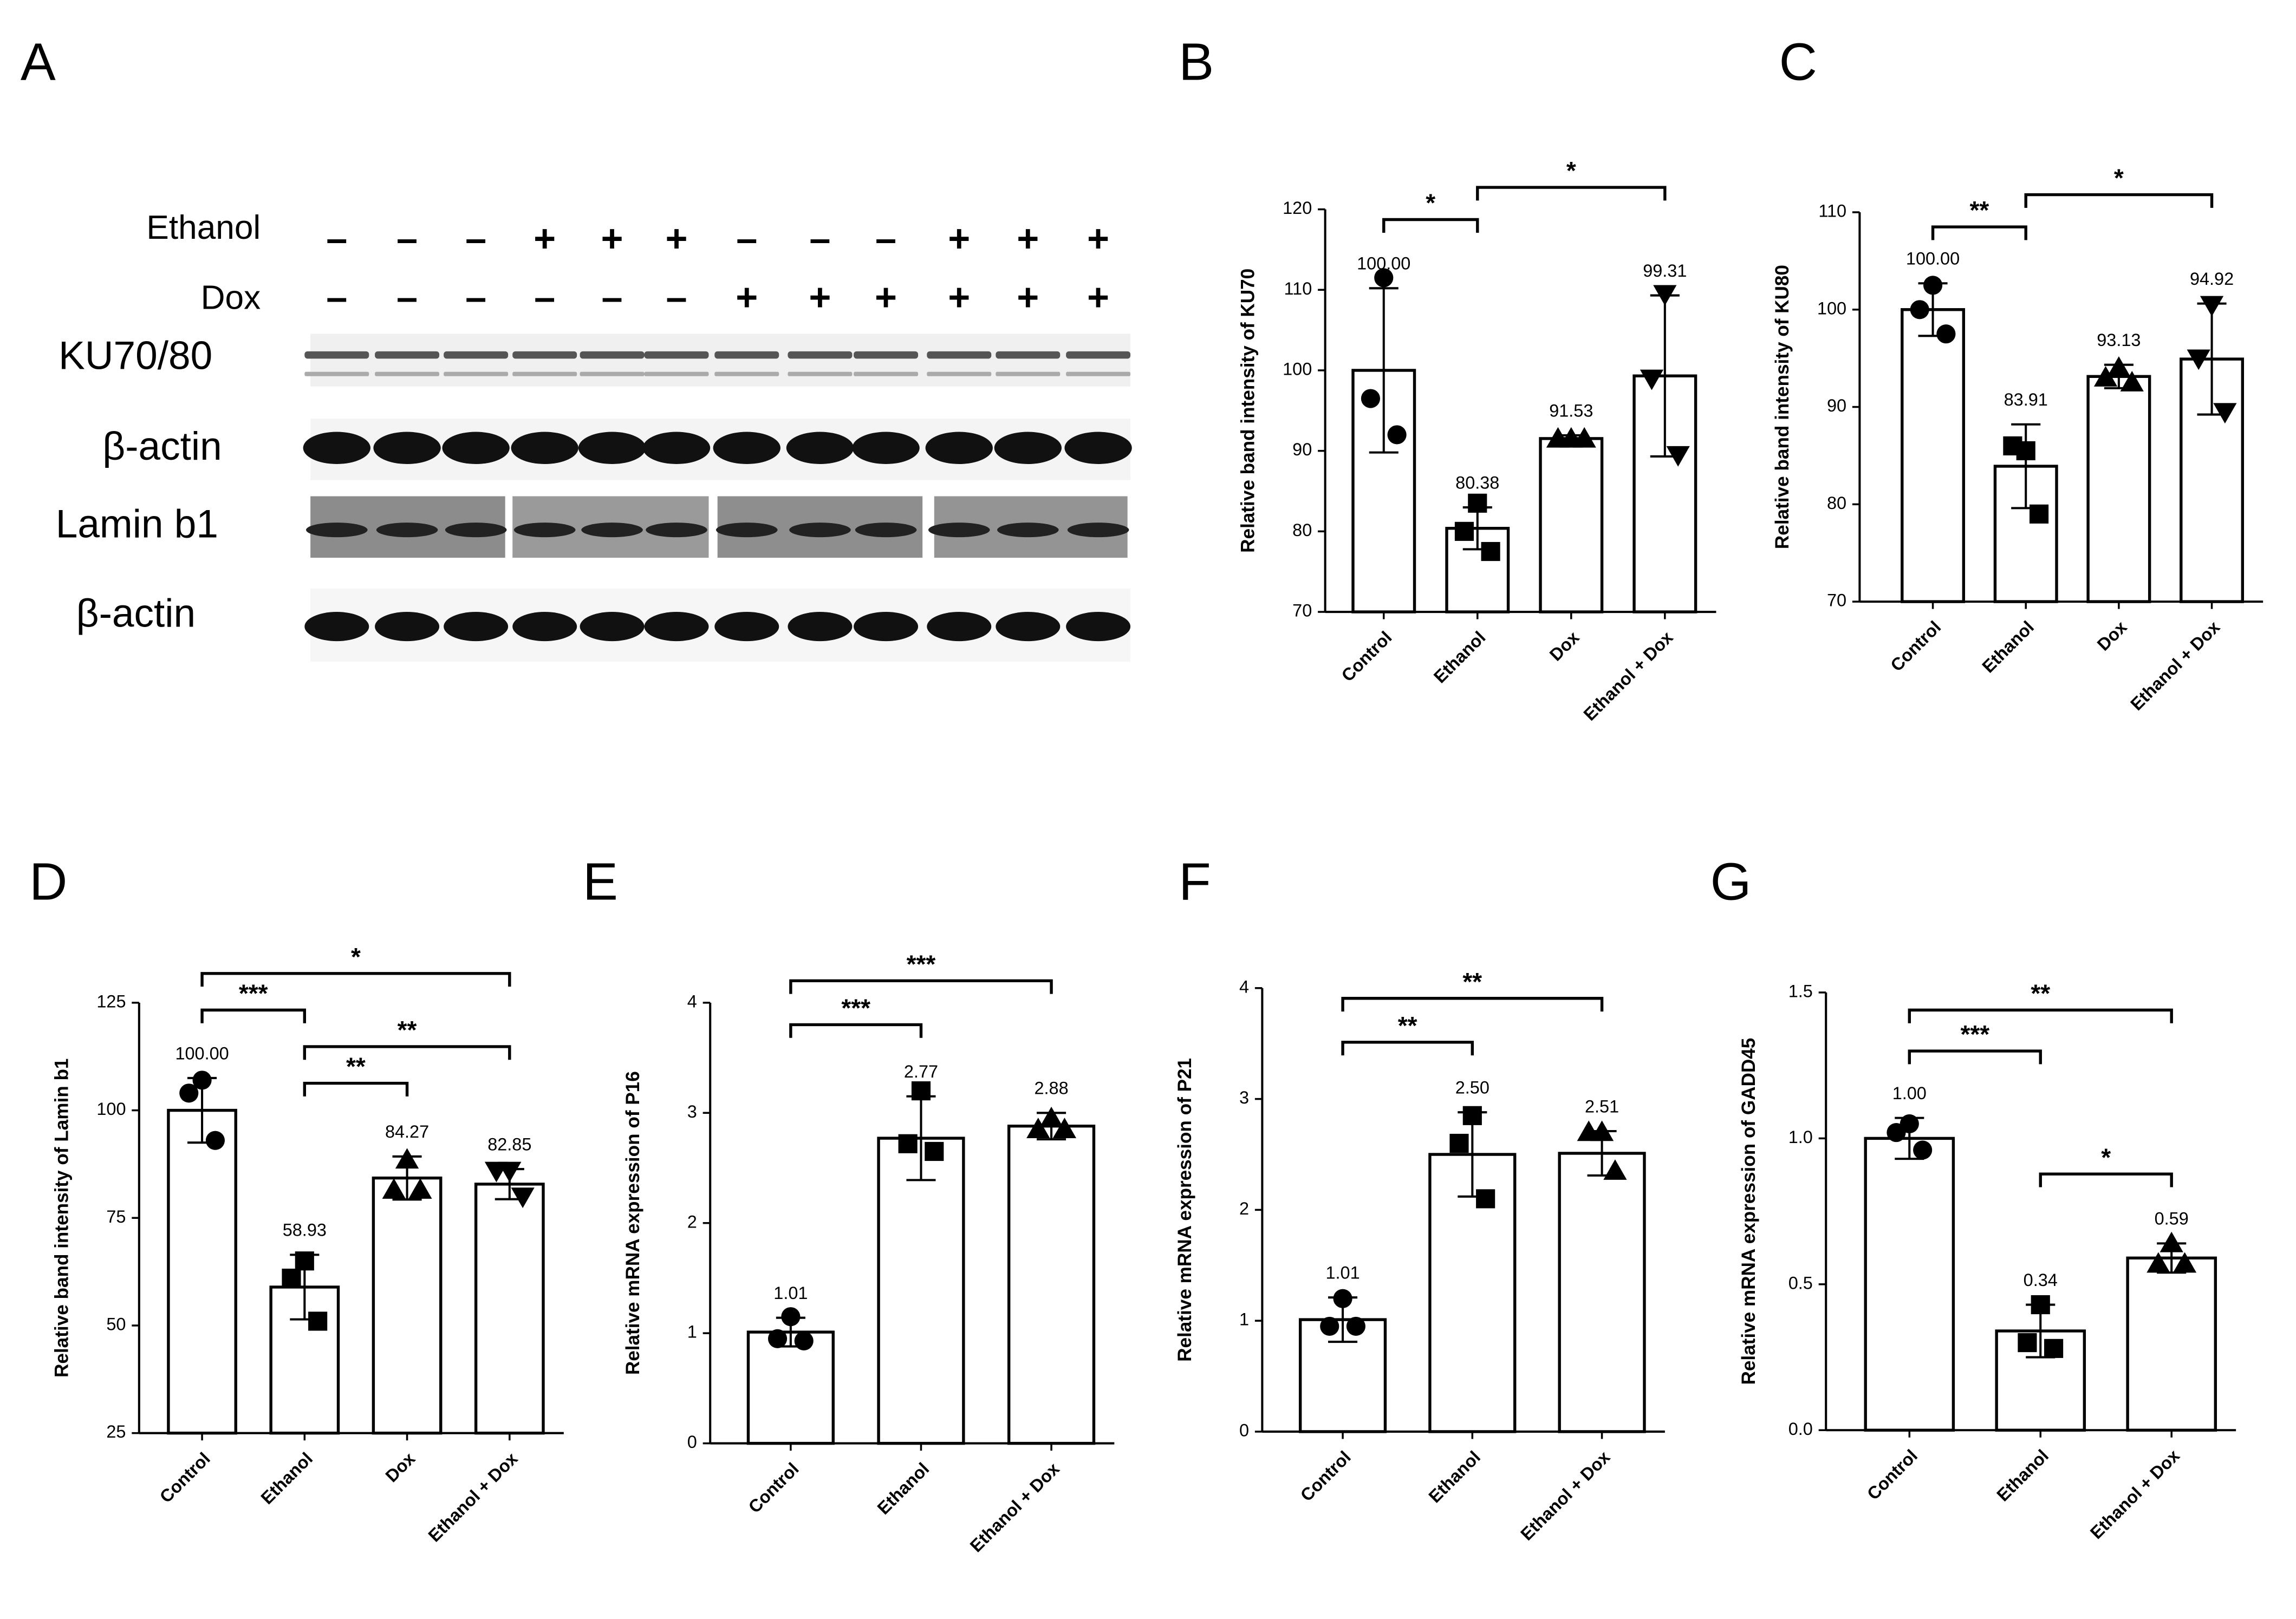 The image size is (2296, 1619). I want to click on y-tick-label: 3, so click(692, 1111).